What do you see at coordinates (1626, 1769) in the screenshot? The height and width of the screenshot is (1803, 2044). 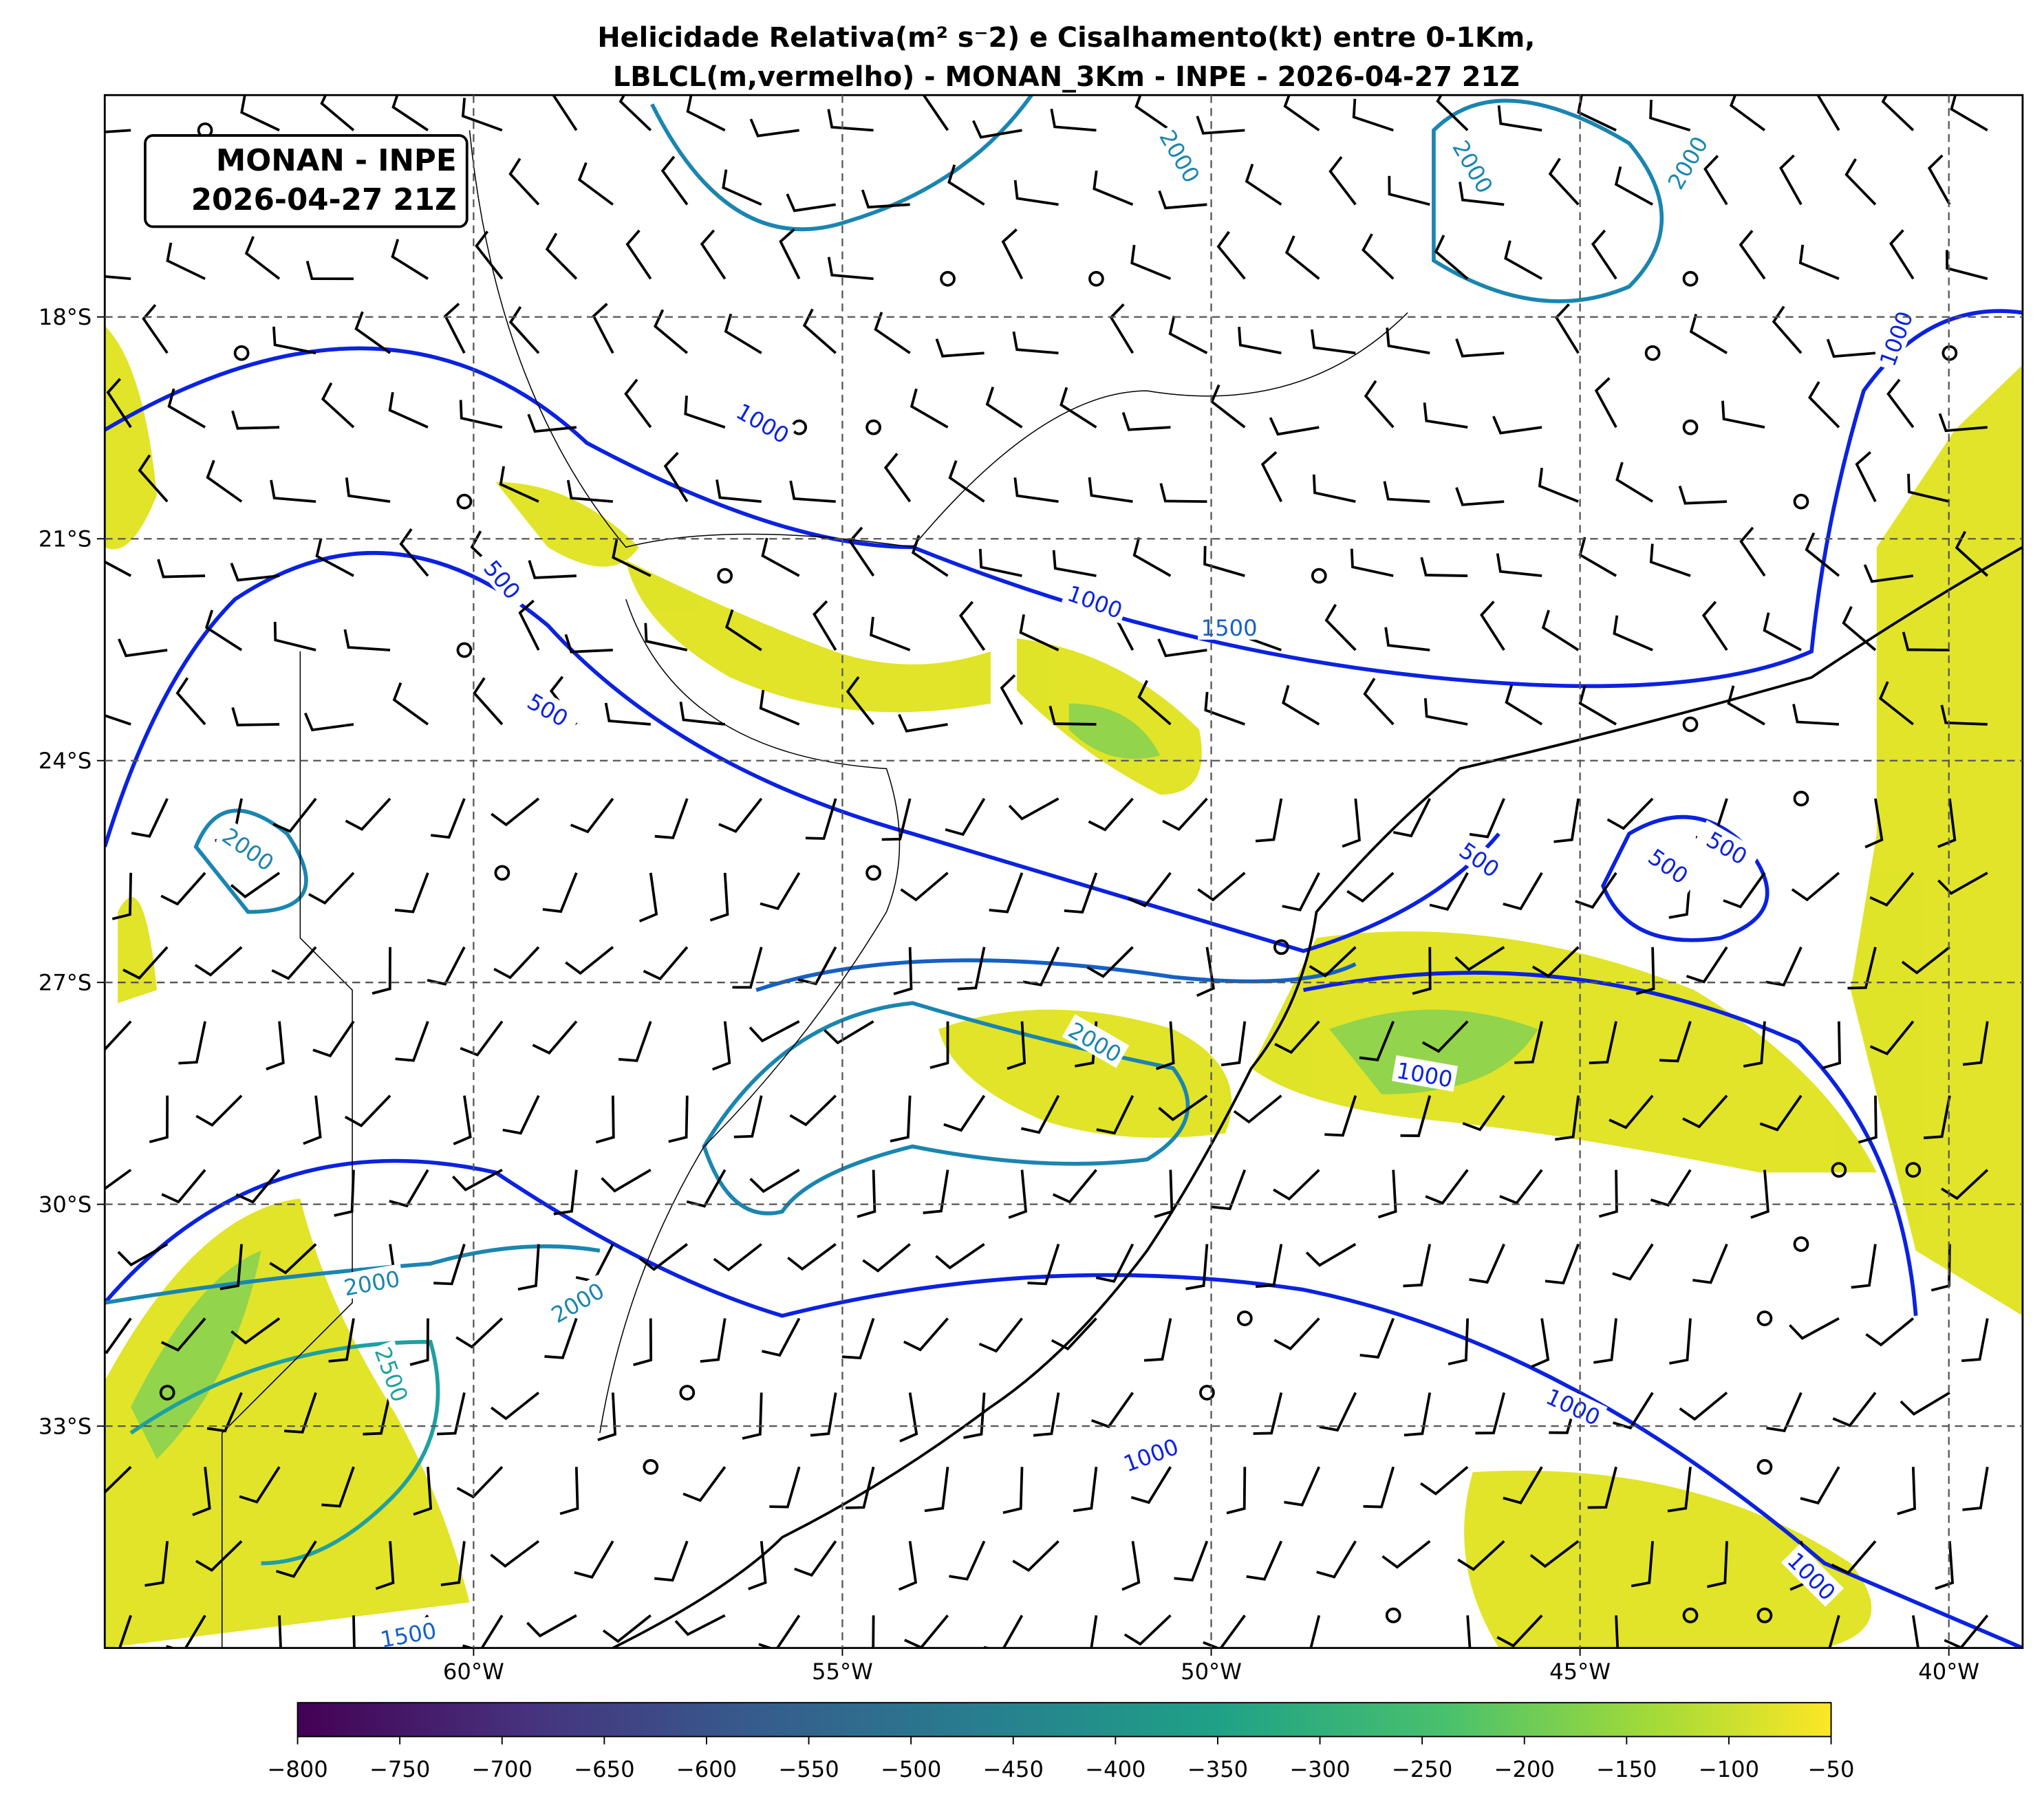 I see `colorbar-tick-label: −150` at bounding box center [1626, 1769].